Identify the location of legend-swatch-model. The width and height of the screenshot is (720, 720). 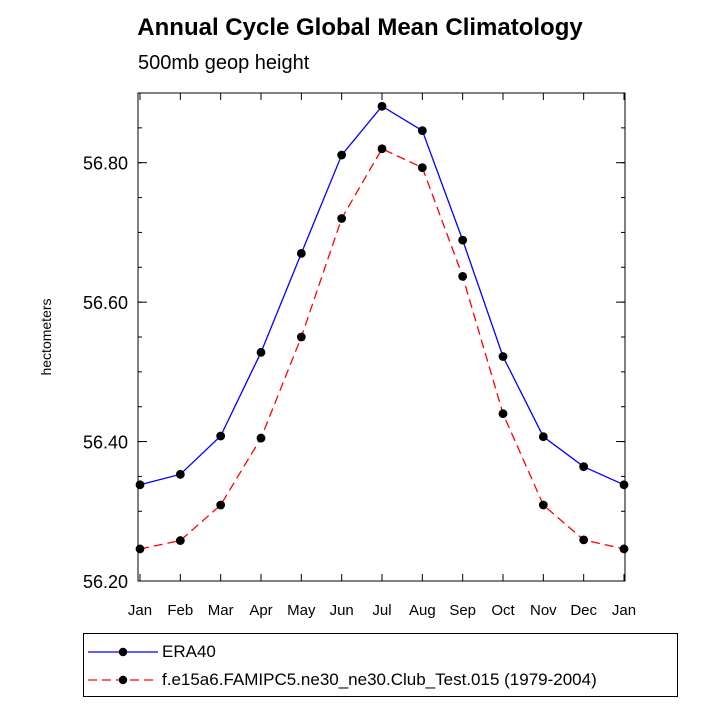
(123, 680).